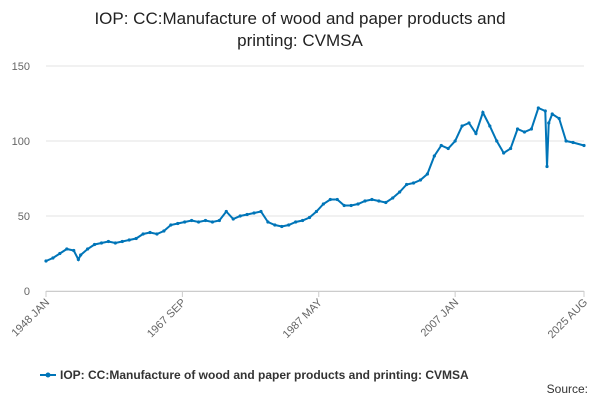 The width and height of the screenshot is (600, 405). I want to click on x-tick-label: 2007 JAN, so click(440, 318).